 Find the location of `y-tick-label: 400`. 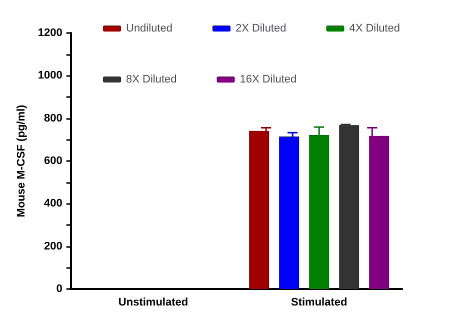

y-tick-label: 400 is located at coordinates (53, 204).